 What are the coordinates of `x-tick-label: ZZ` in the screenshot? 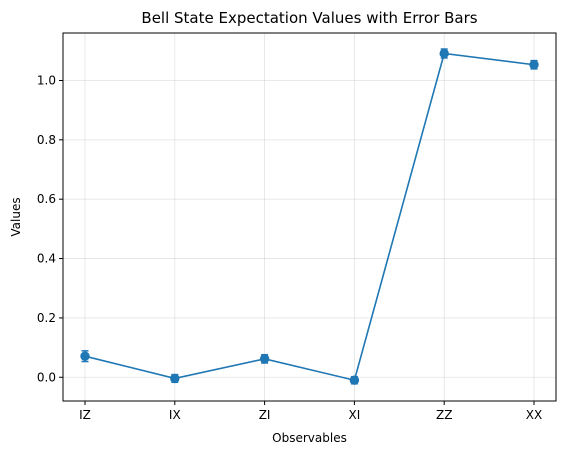 It's located at (444, 415).